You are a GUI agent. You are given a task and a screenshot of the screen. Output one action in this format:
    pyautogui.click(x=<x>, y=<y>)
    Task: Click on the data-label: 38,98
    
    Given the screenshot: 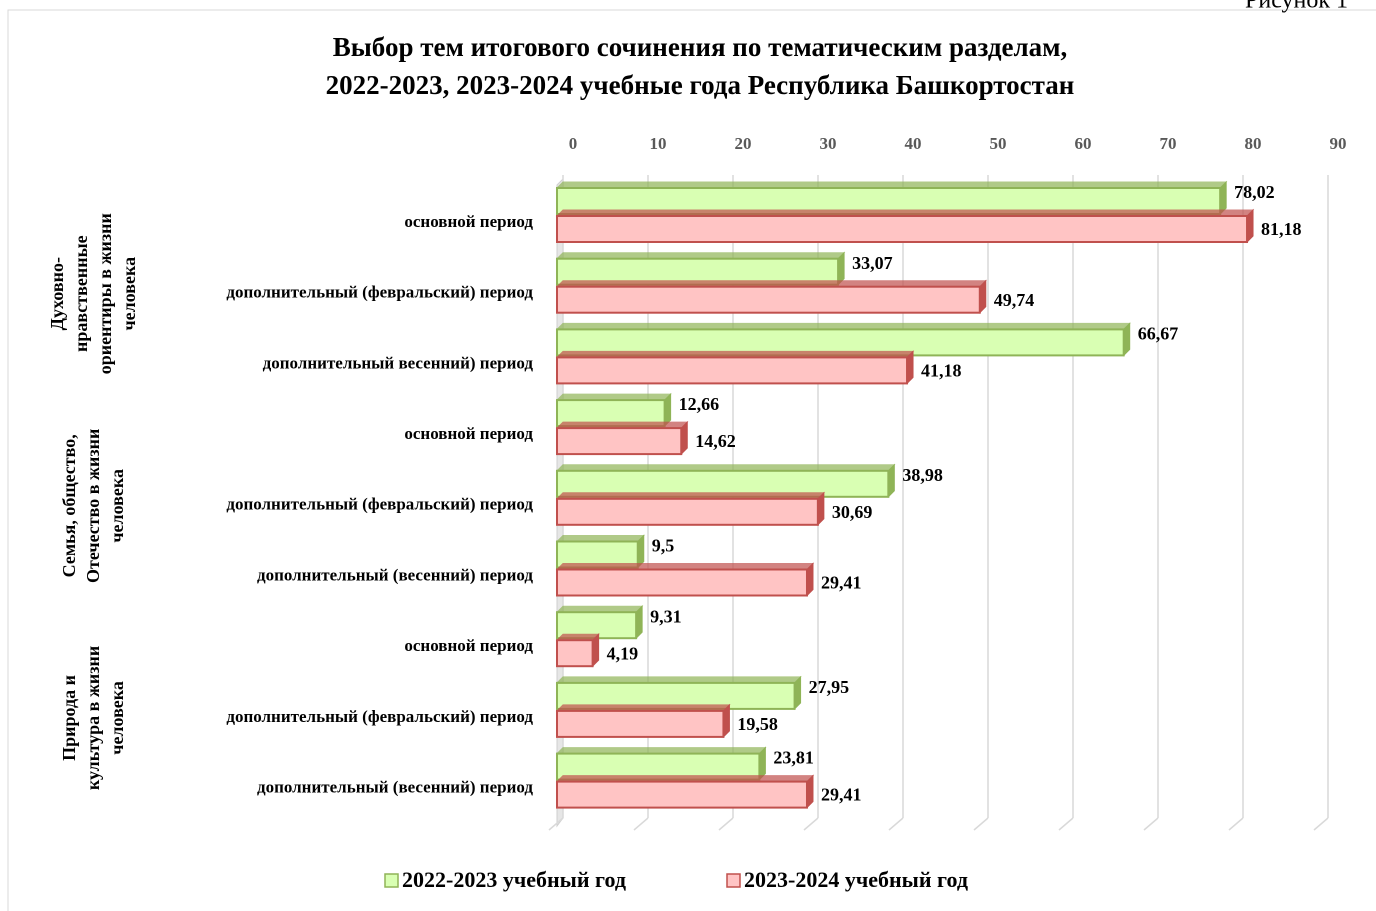 What is the action you would take?
    pyautogui.click(x=922, y=475)
    